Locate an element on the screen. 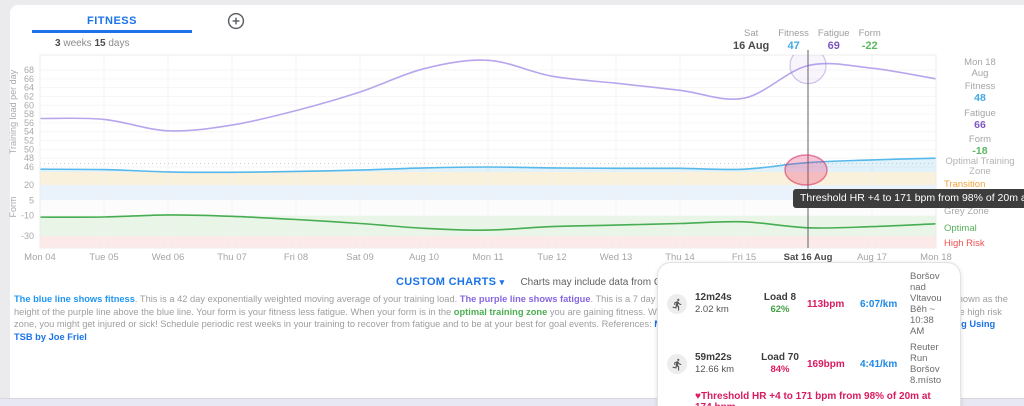  fatigue-hover-marker is located at coordinates (808, 70).